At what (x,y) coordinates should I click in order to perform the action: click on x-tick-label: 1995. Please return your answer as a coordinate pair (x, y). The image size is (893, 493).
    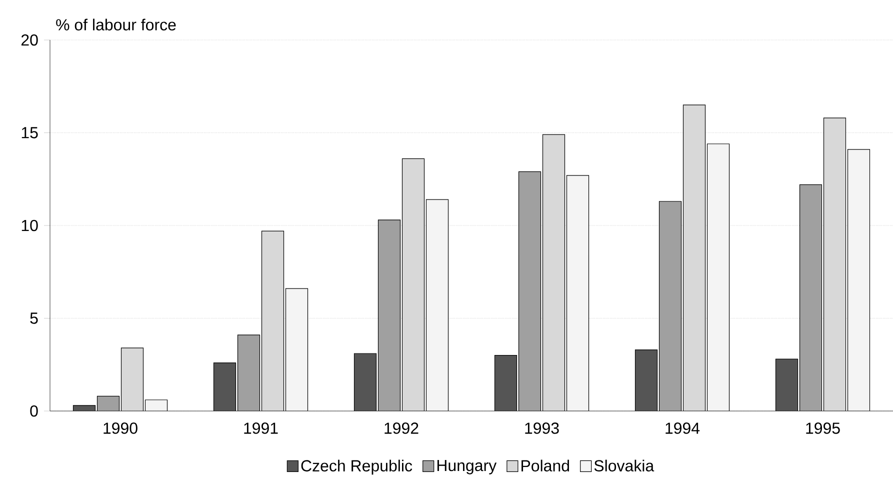
    Looking at the image, I should click on (823, 428).